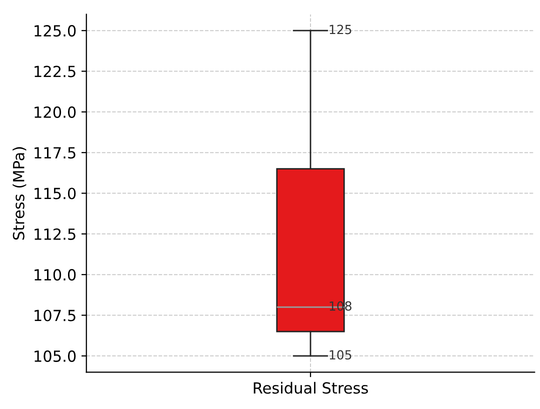 The height and width of the screenshot is (409, 540). I want to click on y-tick-label: 115.0, so click(55, 194).